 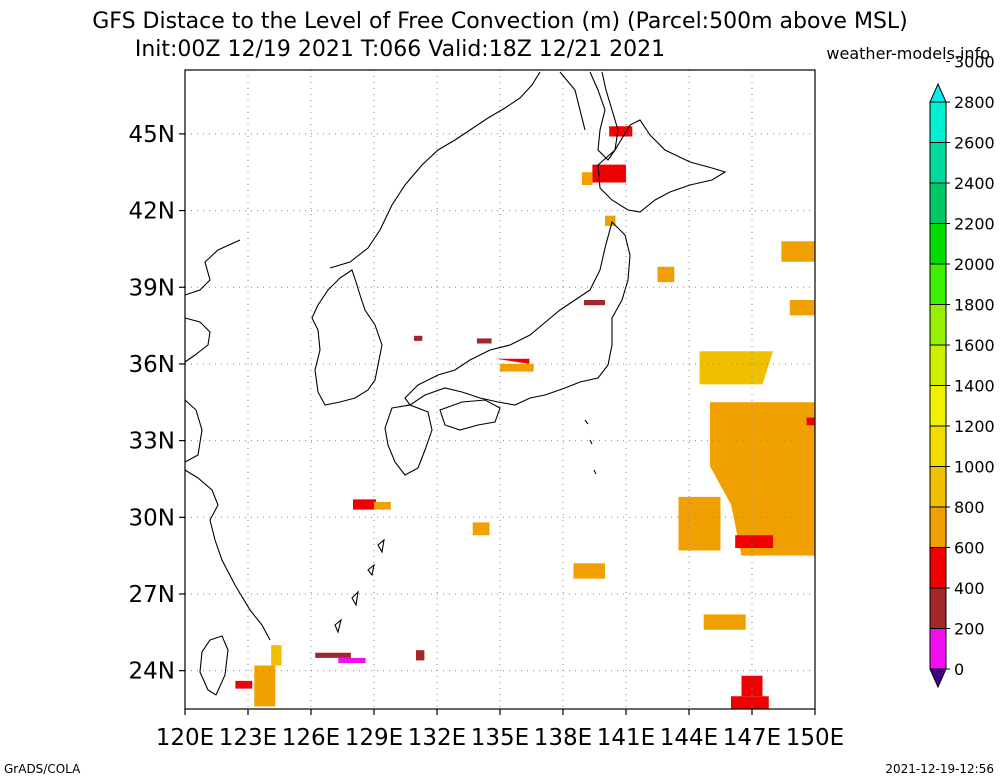 What do you see at coordinates (590, 447) in the screenshot?
I see `izu-islands` at bounding box center [590, 447].